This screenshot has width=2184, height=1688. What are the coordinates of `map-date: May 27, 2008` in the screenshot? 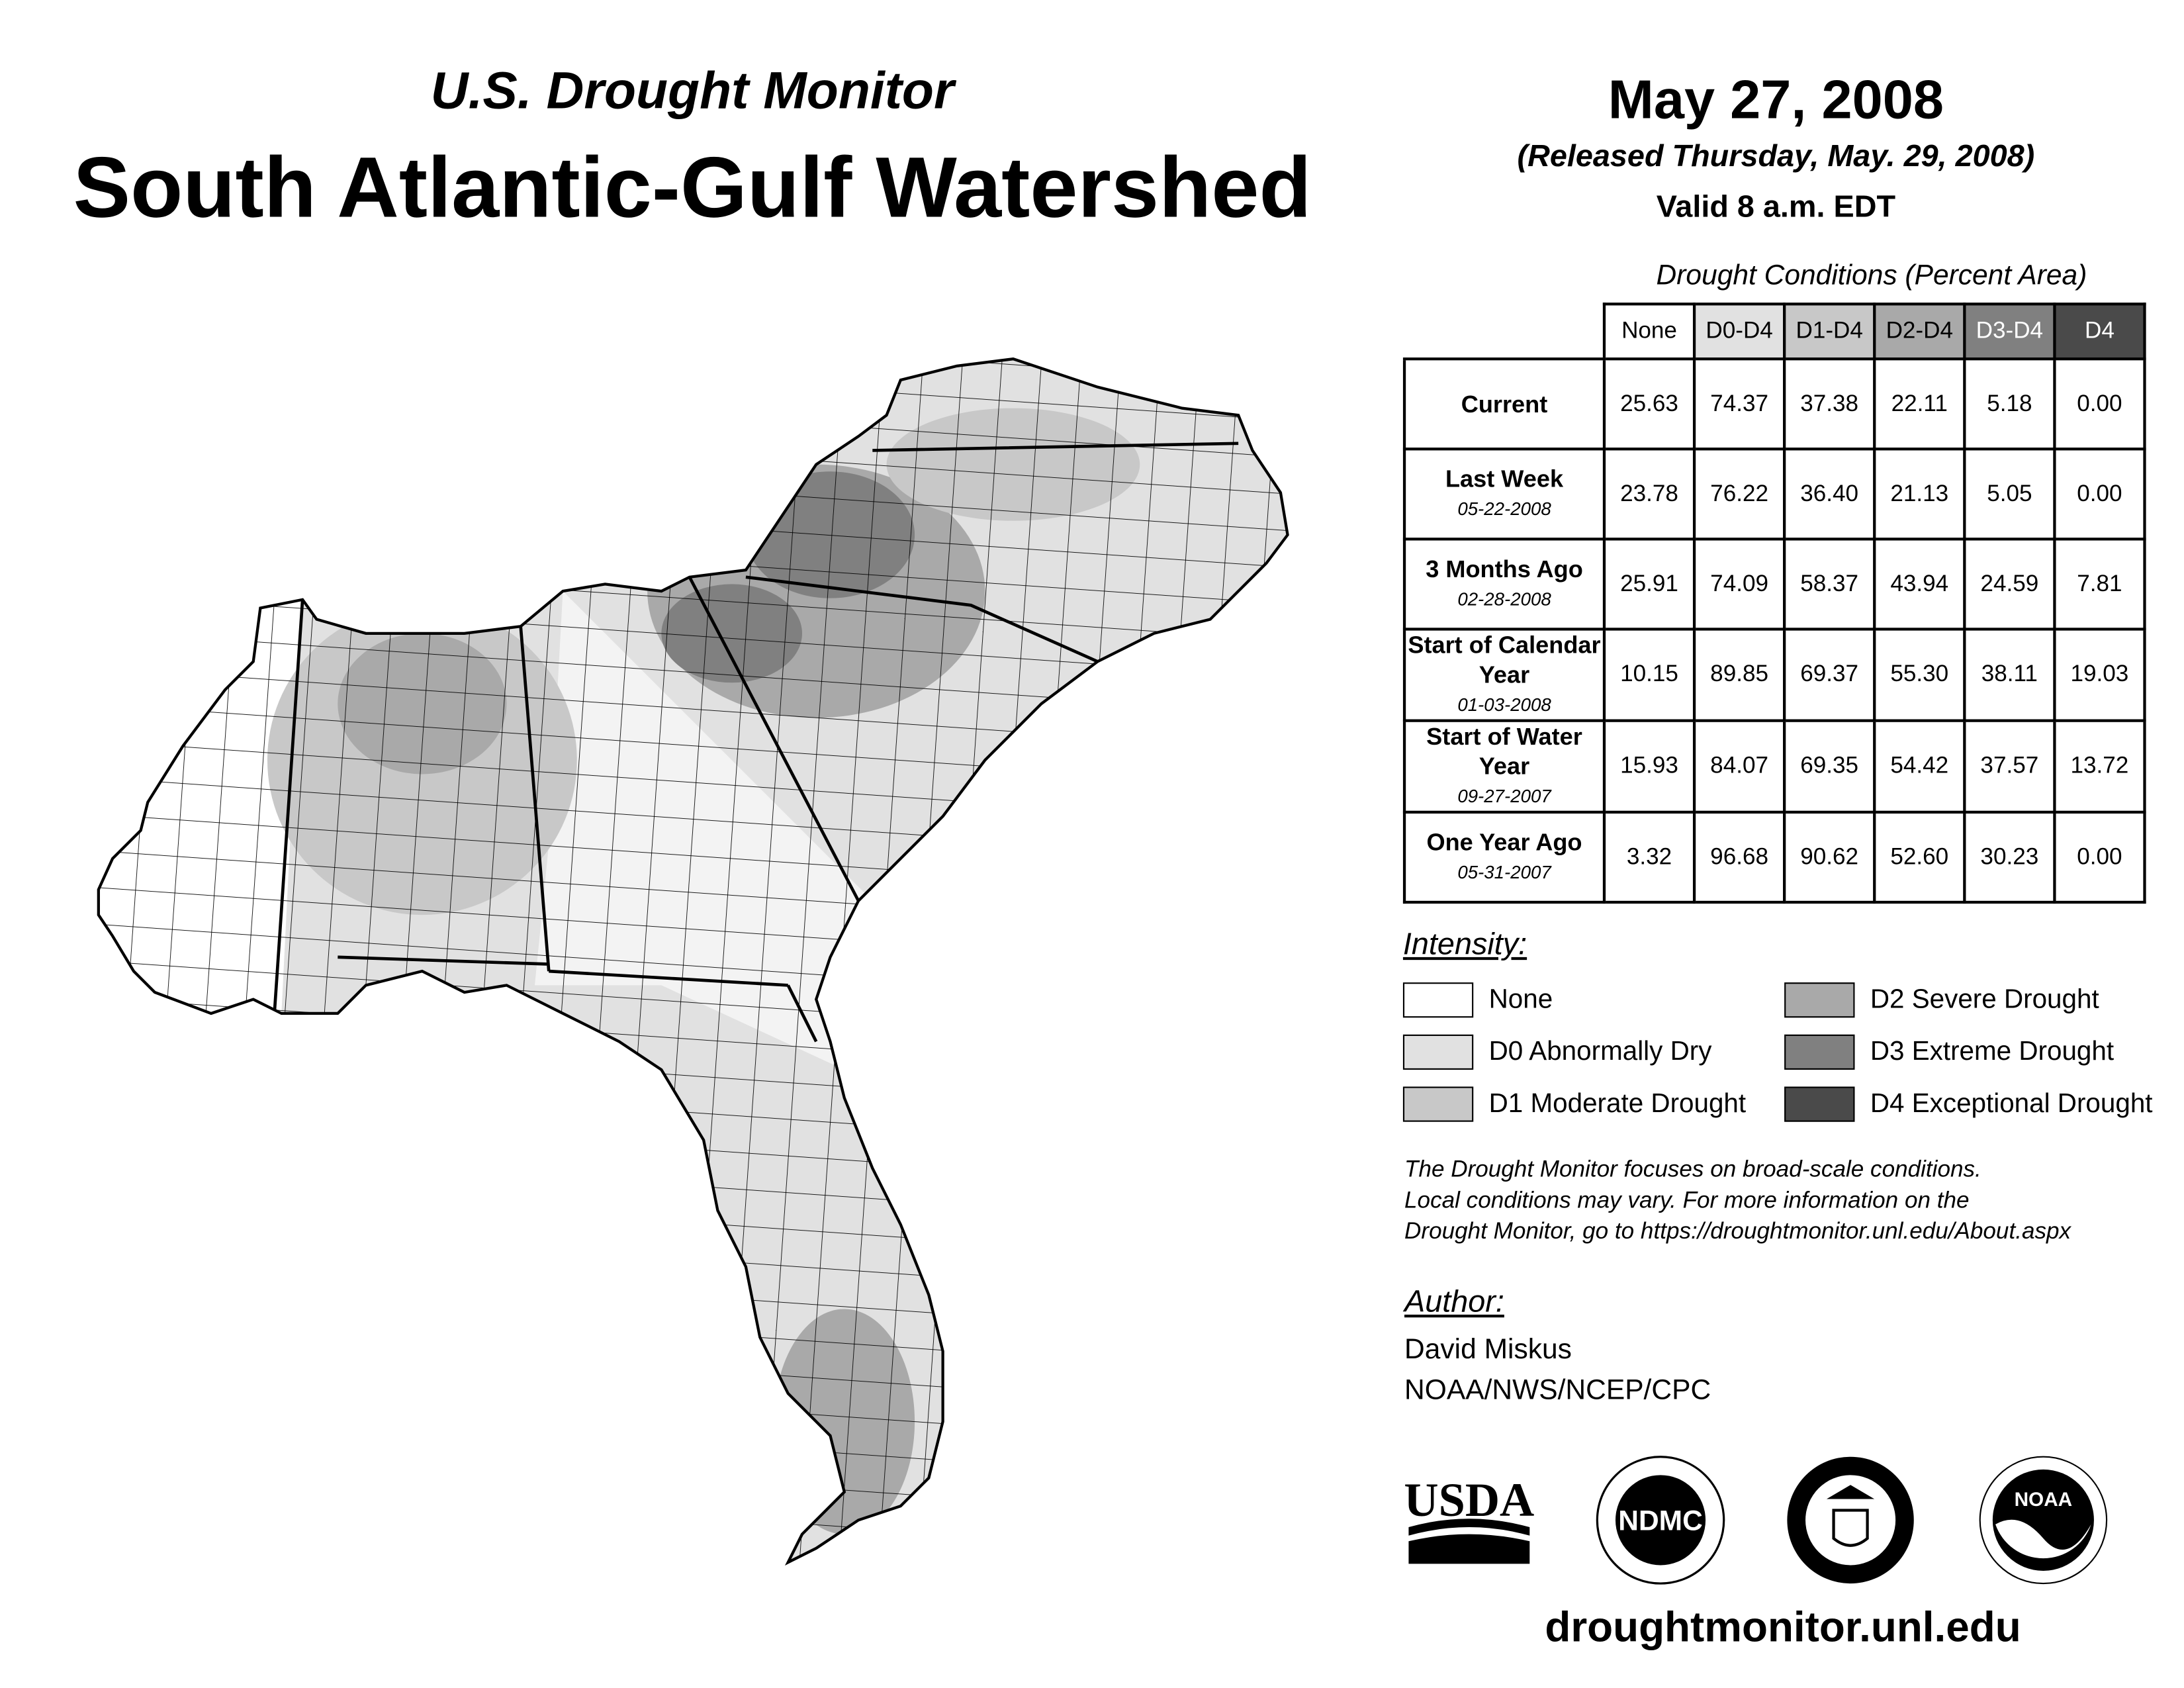 It's located at (1776, 100).